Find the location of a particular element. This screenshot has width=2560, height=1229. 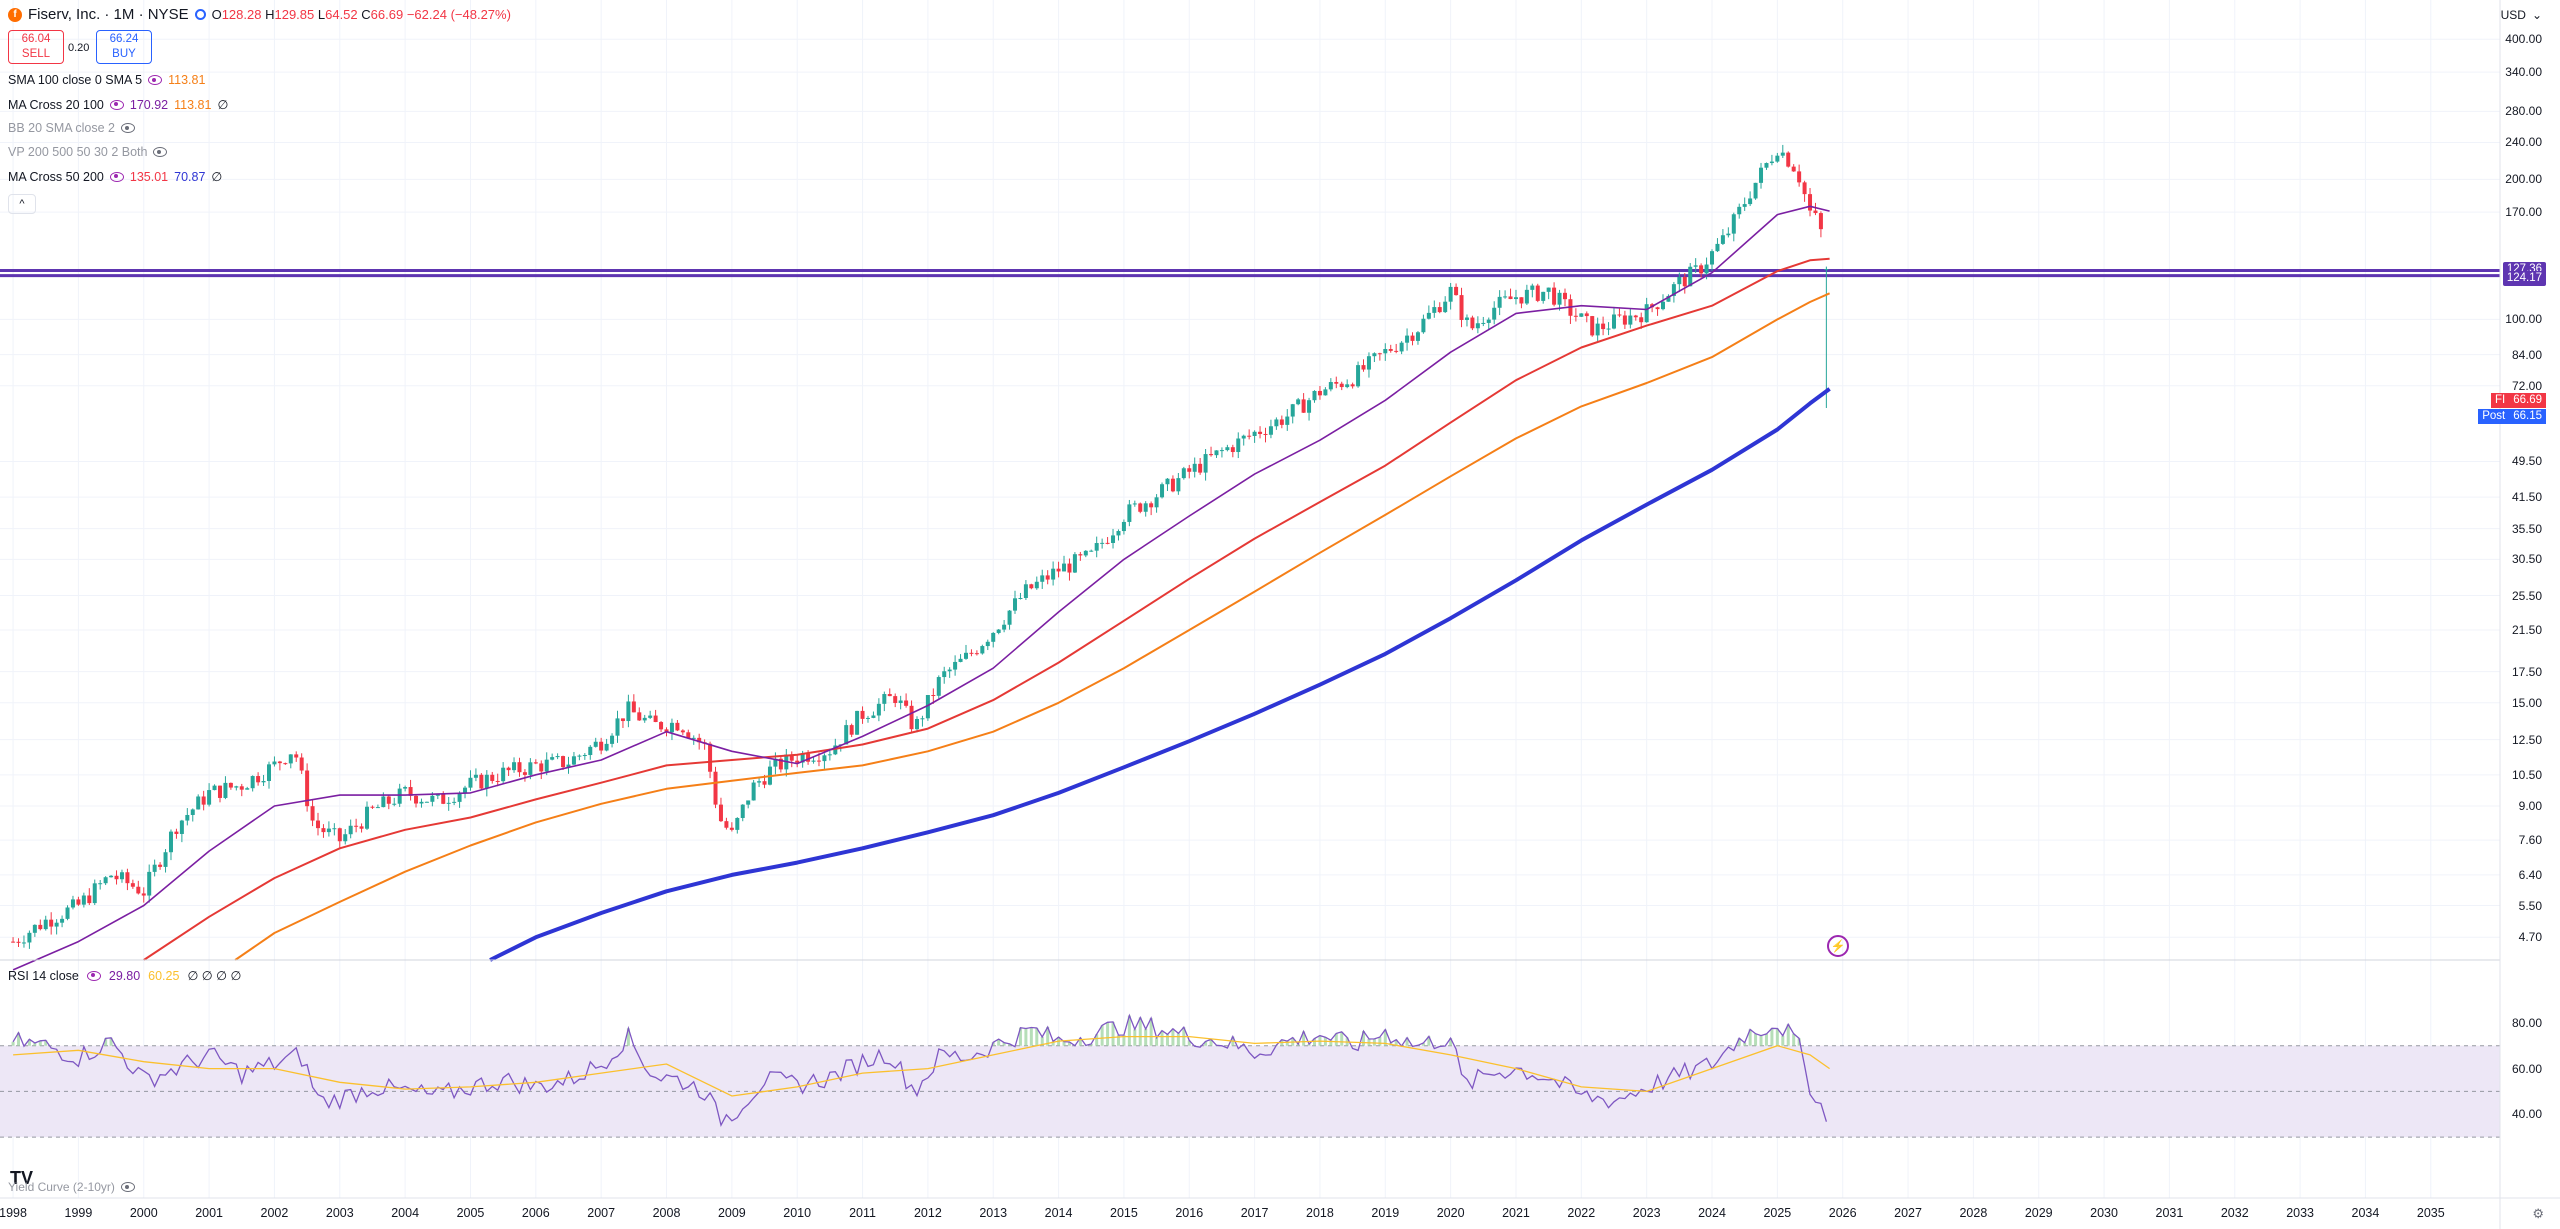

indicator-name: SMA 100 close 0 SMA 5 is located at coordinates (75, 80).